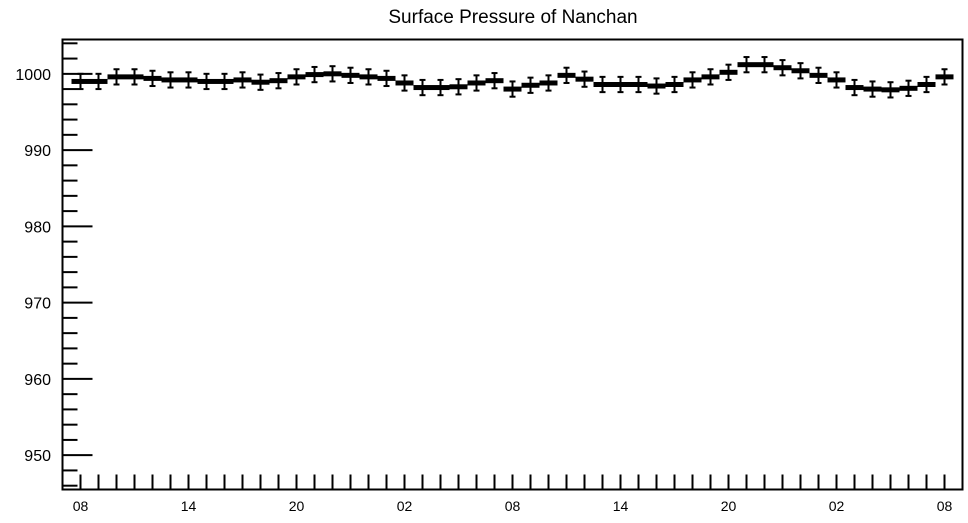 The width and height of the screenshot is (968, 523). What do you see at coordinates (37, 304) in the screenshot?
I see `y-tick-label: 970` at bounding box center [37, 304].